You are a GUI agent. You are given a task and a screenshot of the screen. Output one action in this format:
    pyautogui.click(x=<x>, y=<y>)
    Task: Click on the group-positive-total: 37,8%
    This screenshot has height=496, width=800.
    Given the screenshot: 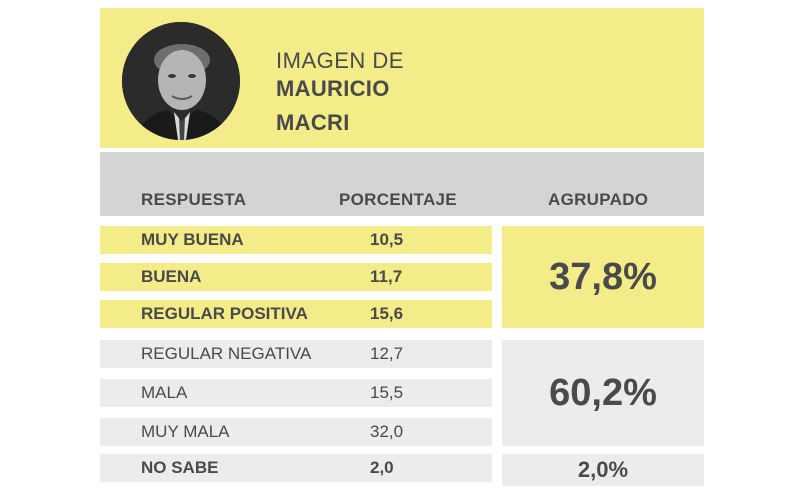 What is the action you would take?
    pyautogui.click(x=603, y=277)
    